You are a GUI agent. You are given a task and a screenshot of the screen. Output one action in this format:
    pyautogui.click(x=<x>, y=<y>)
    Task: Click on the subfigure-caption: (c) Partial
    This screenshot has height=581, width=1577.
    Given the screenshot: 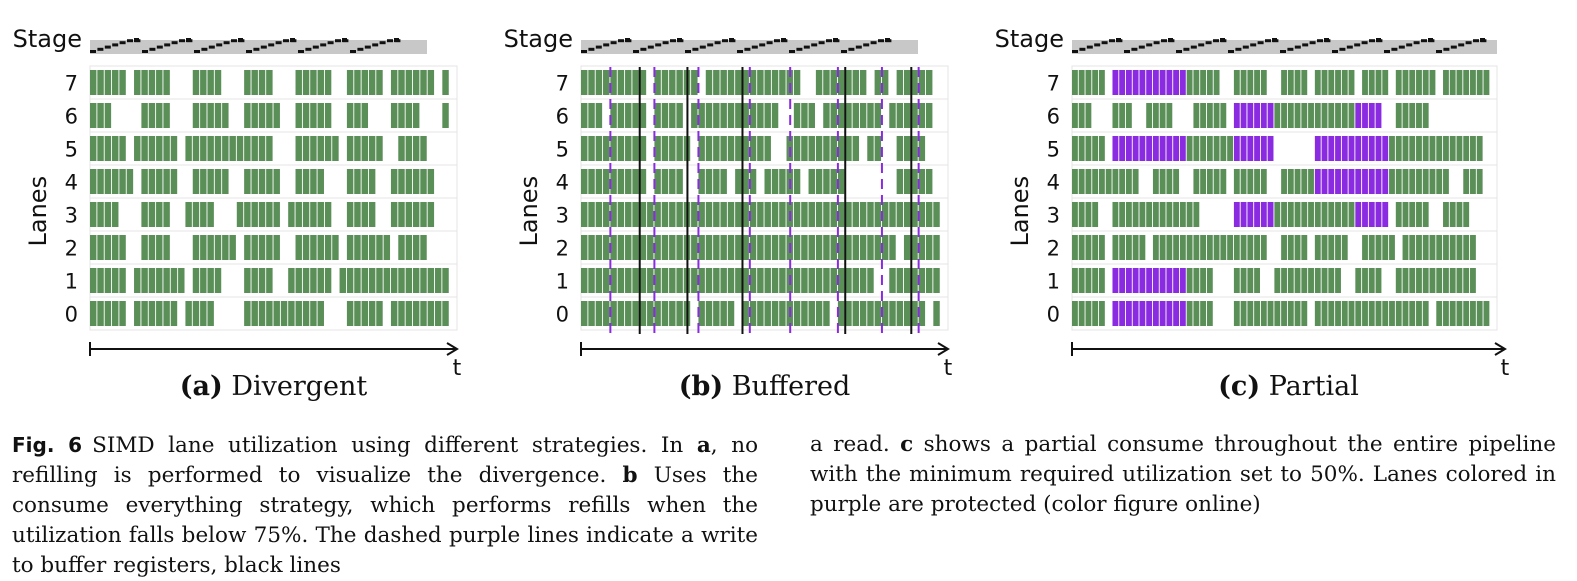 What is the action you would take?
    pyautogui.click(x=1288, y=386)
    